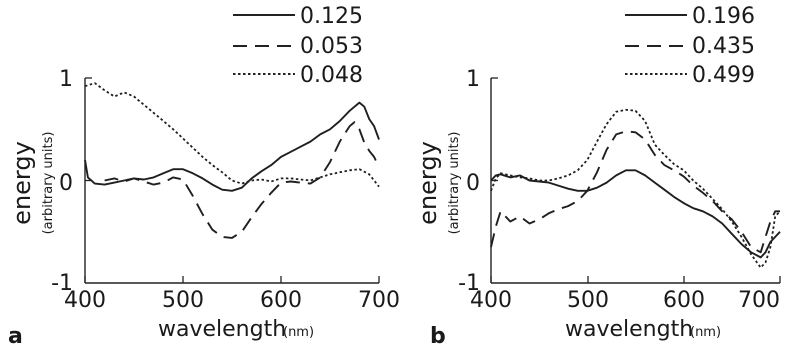  Describe the element at coordinates (15, 336) in the screenshot. I see `panel-a-letter: a` at that location.